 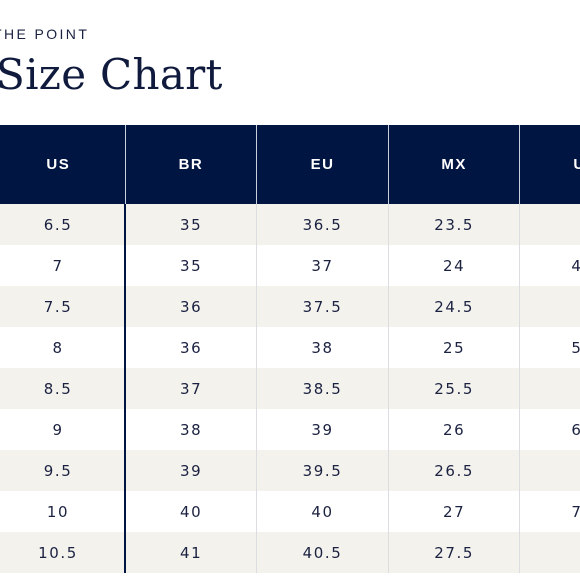 What do you see at coordinates (191, 164) in the screenshot?
I see `column-header-br: BR` at bounding box center [191, 164].